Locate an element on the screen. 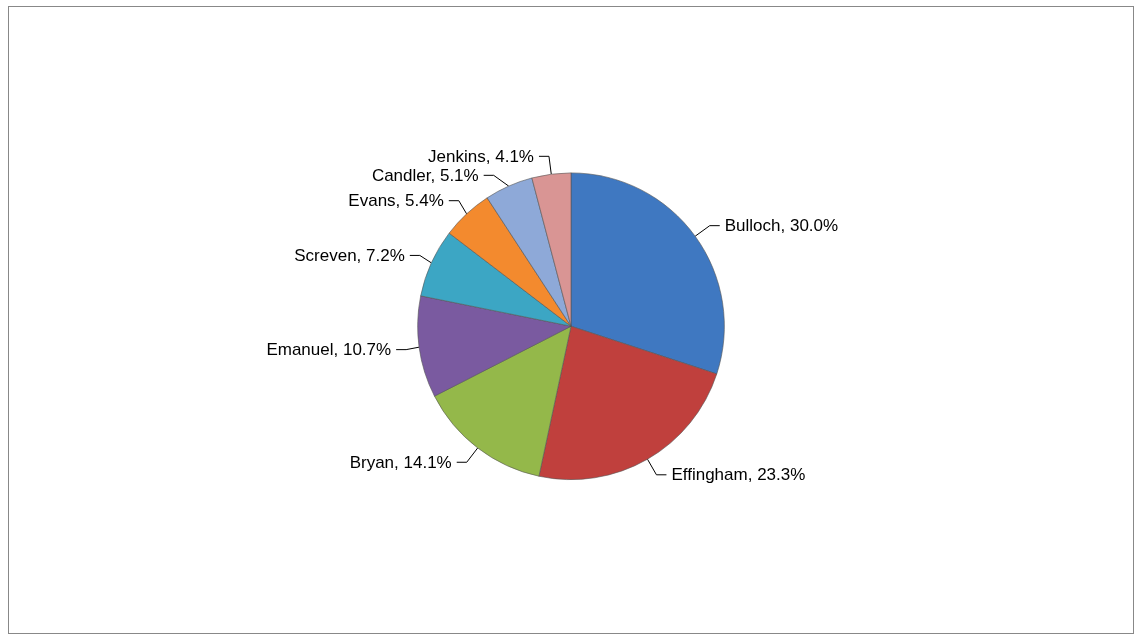 Image resolution: width=1138 pixels, height=638 pixels. slice-label: Effingham, 23.3% is located at coordinates (738, 475).